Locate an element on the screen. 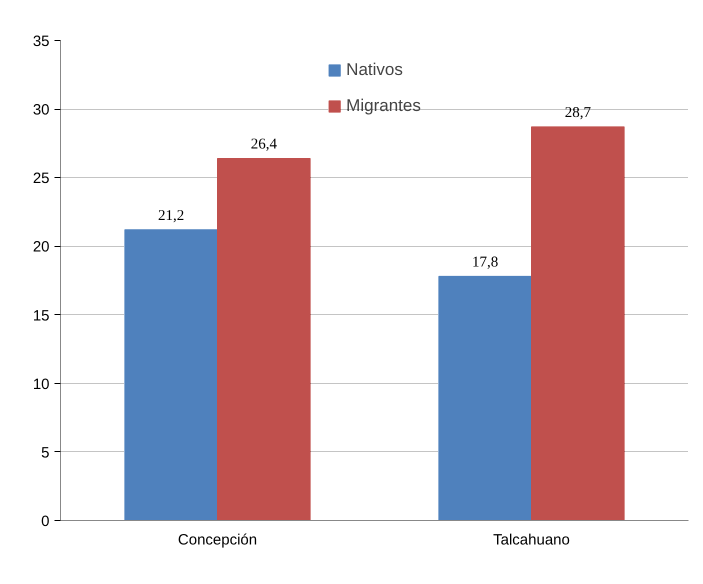  data-label: 28,7 is located at coordinates (578, 112).